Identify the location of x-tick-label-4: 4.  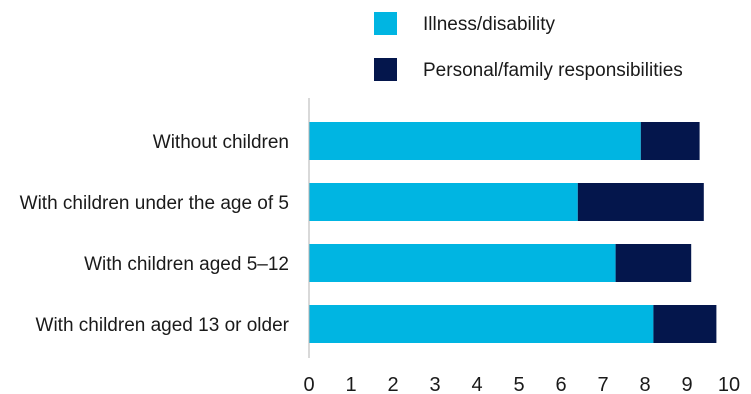
(476, 384).